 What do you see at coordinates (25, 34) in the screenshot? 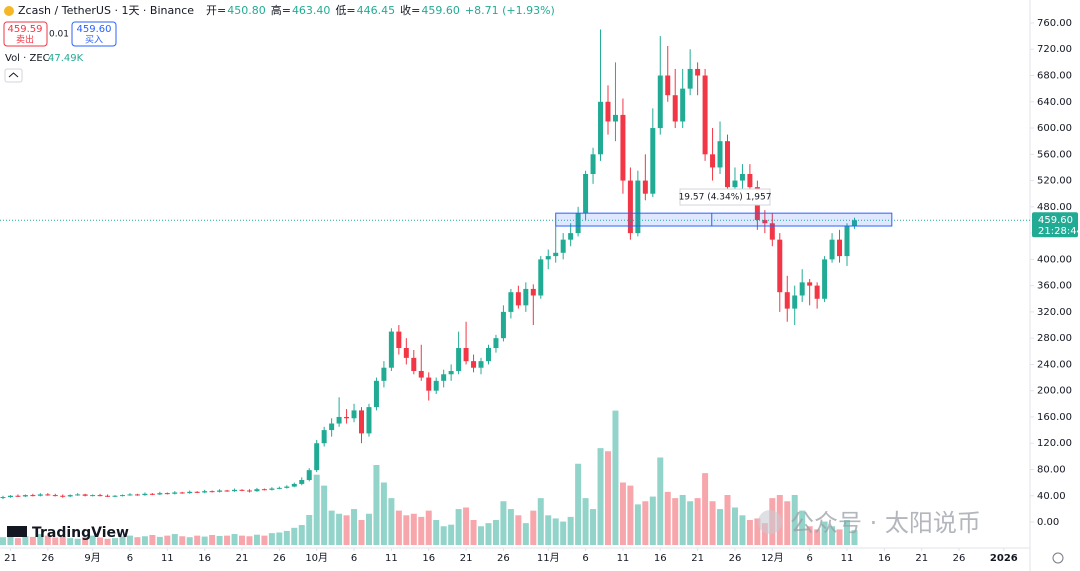
I see `sell-button` at bounding box center [25, 34].